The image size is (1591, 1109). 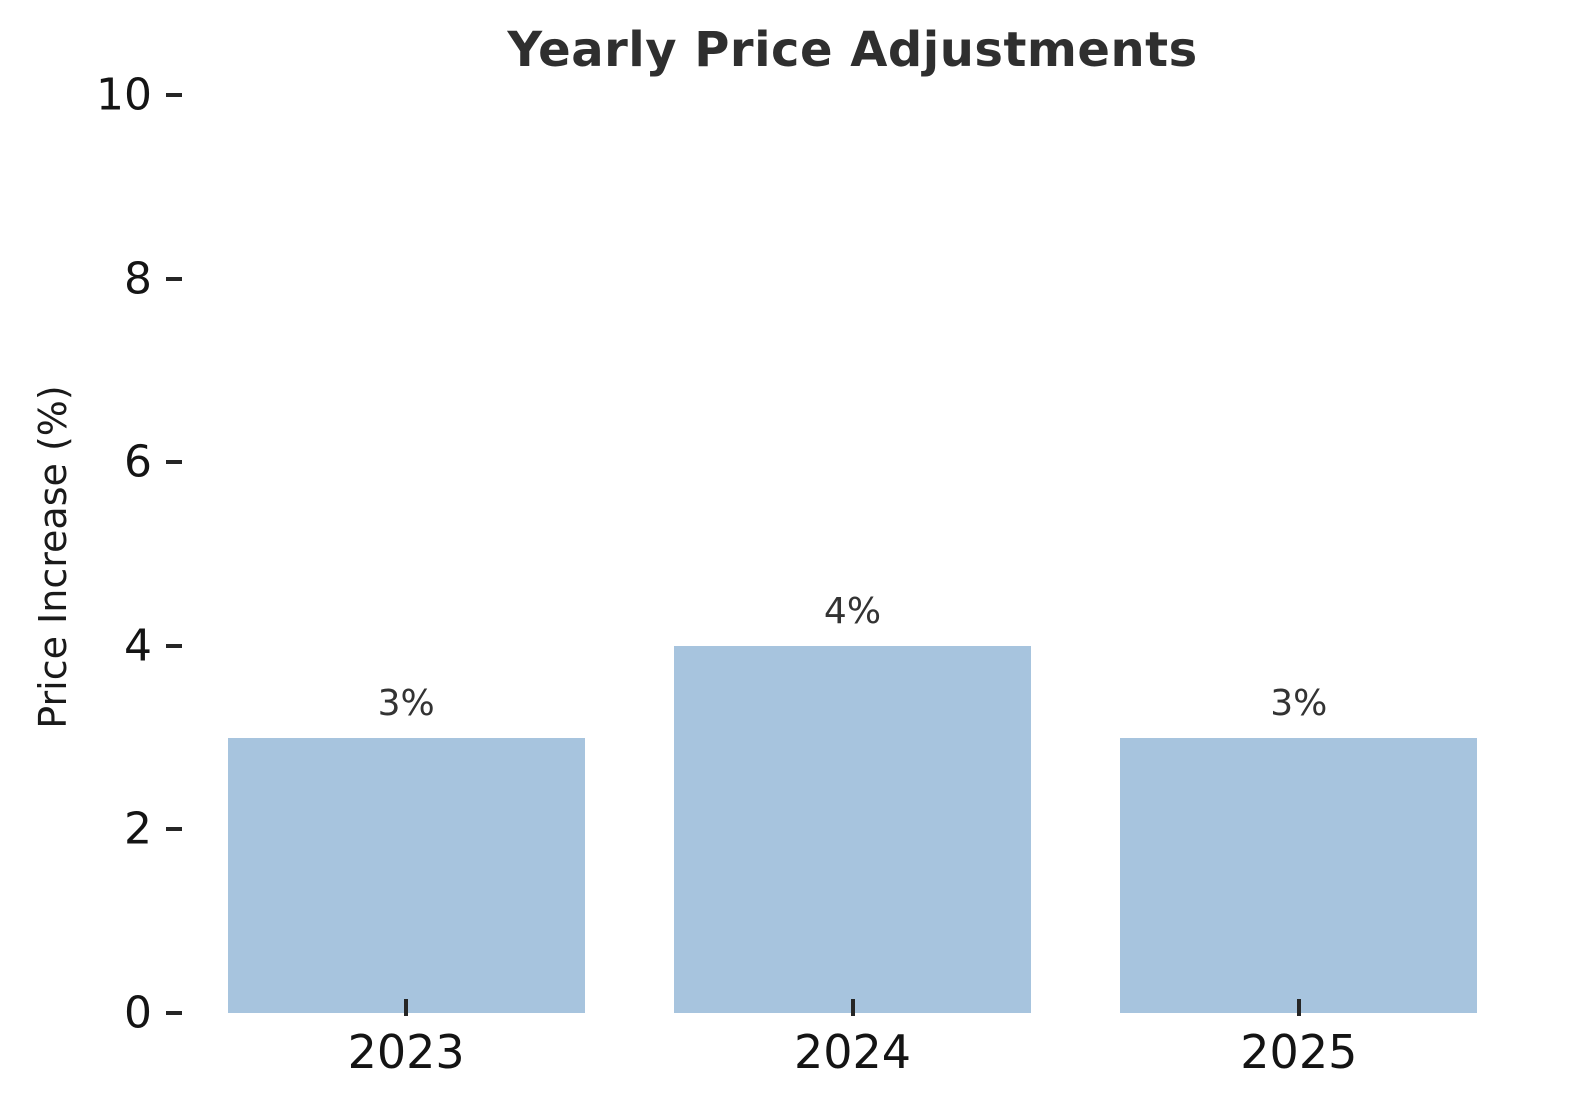 What do you see at coordinates (138, 279) in the screenshot?
I see `y-tick-label-8: 8` at bounding box center [138, 279].